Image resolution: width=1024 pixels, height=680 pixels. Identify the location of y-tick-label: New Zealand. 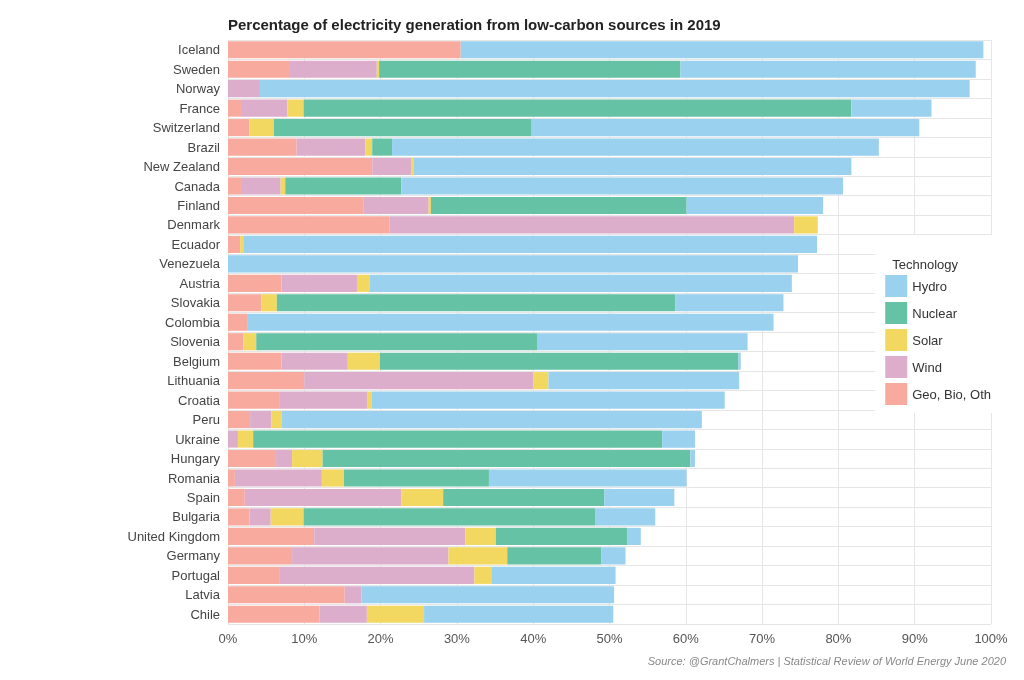
(181, 167).